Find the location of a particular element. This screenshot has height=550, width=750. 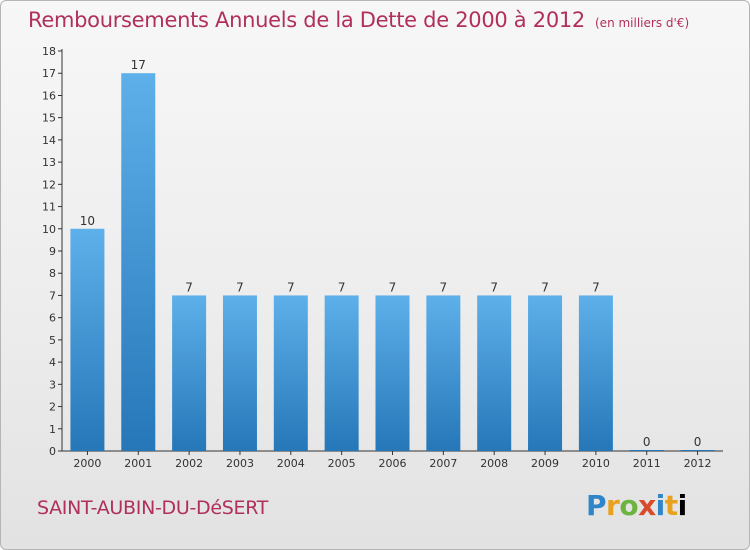

data-label: 10 is located at coordinates (87, 221).